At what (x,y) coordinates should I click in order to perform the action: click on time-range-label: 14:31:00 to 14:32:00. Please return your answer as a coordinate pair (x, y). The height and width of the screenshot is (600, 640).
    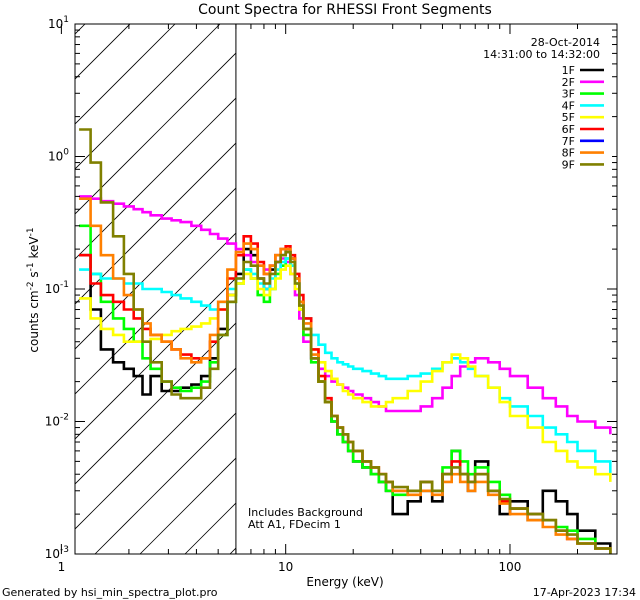
    Looking at the image, I should click on (541, 54).